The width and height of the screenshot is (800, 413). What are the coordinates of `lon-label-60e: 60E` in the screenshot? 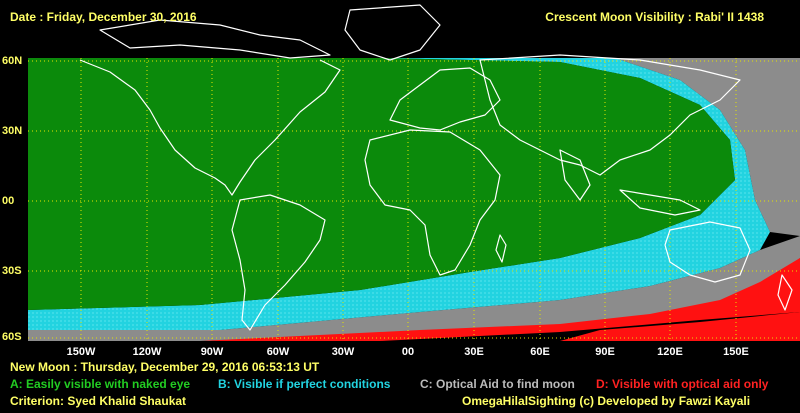 It's located at (540, 352).